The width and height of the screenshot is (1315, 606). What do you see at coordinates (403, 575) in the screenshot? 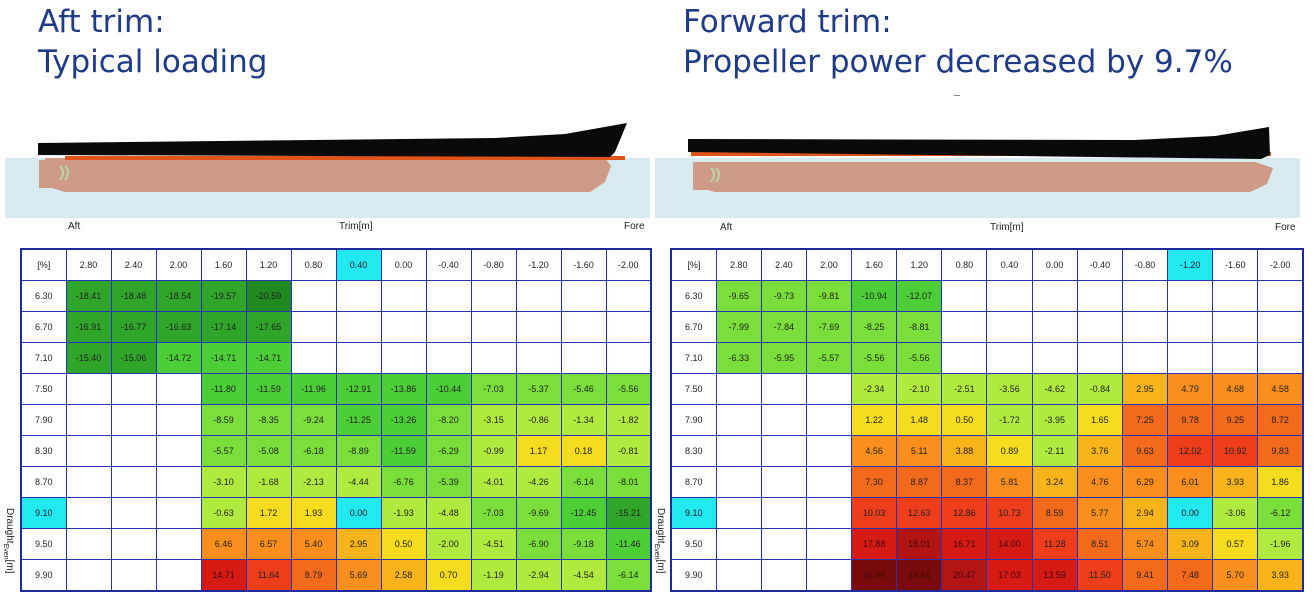
I see `heat-cell: 2.58` at bounding box center [403, 575].